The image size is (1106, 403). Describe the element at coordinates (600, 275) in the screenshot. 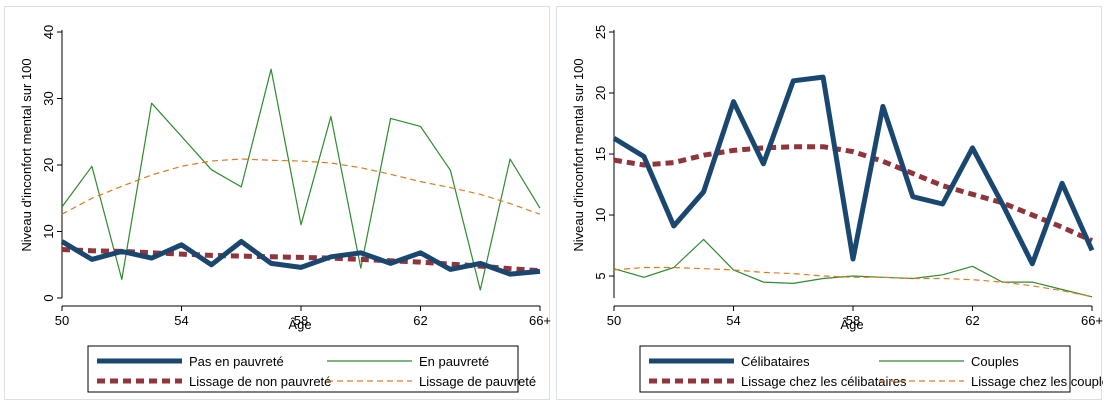

I see `right-y-tick-label: 5` at that location.